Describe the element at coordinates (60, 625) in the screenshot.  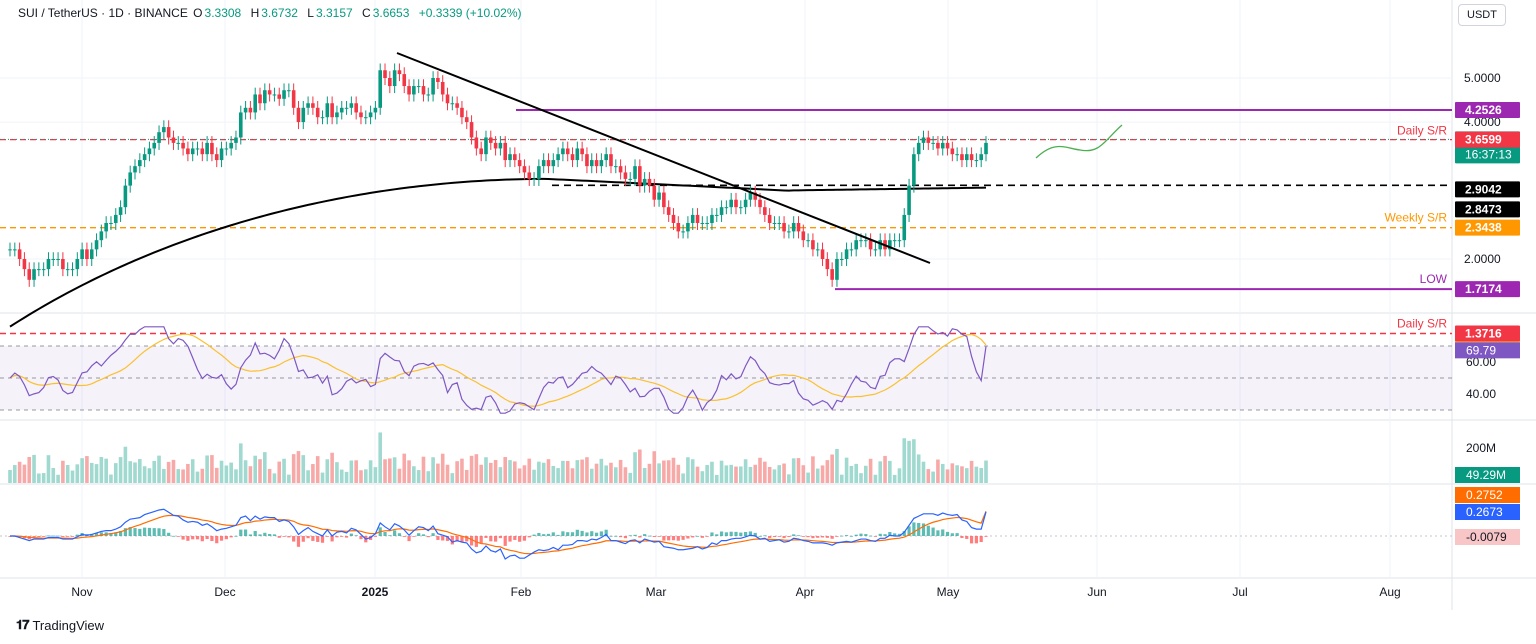
I see `branding: 𝟏𝟕 TradingView` at that location.